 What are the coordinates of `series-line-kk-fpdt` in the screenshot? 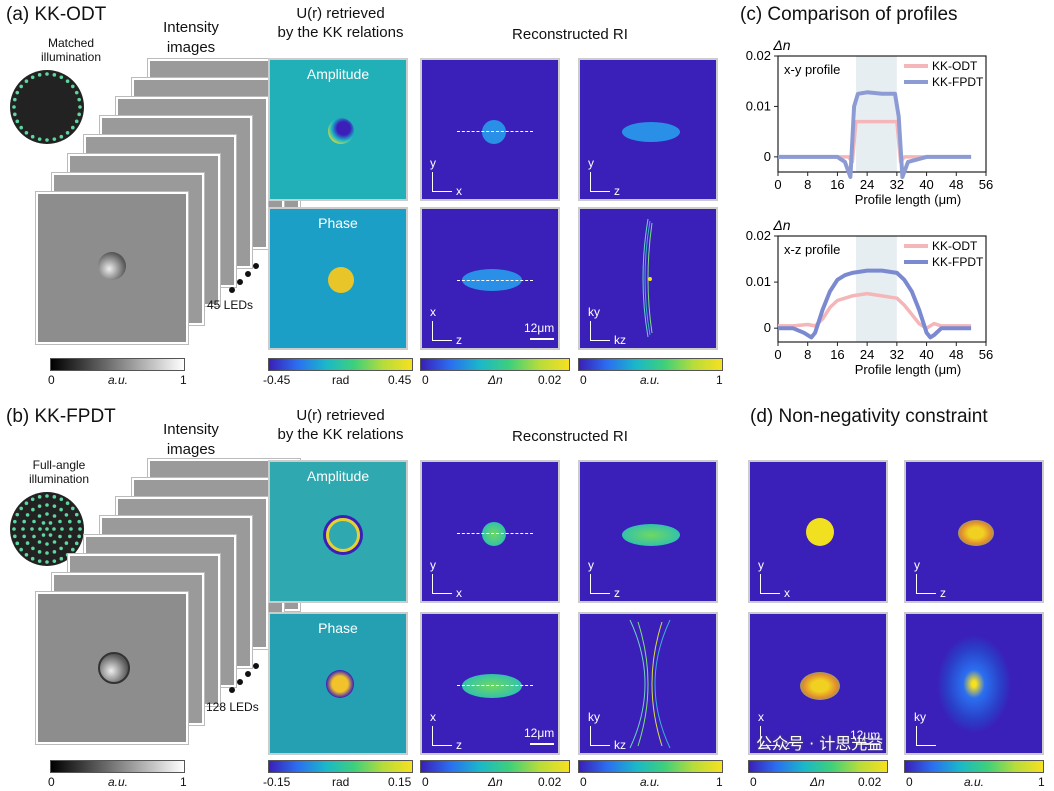 It's located at (875, 134).